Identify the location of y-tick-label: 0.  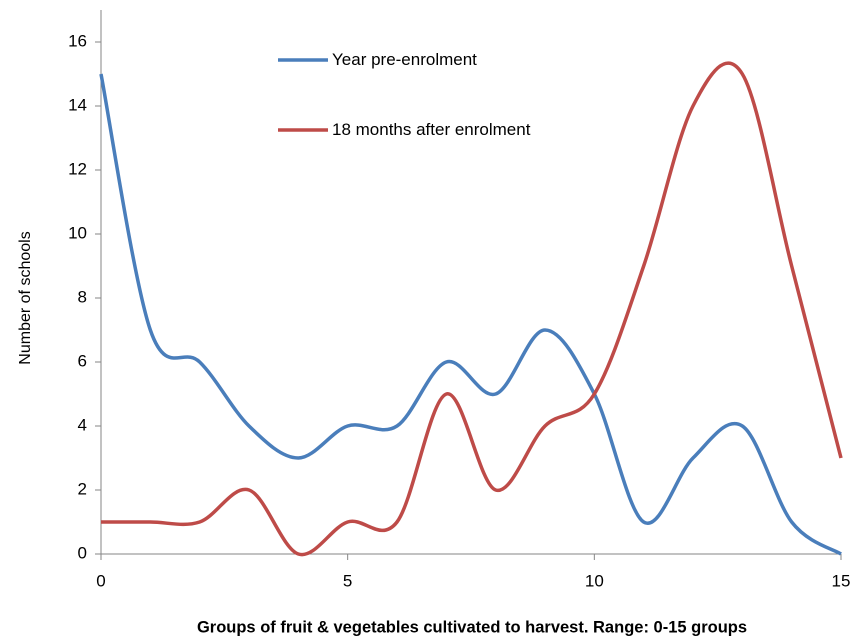
(82, 552).